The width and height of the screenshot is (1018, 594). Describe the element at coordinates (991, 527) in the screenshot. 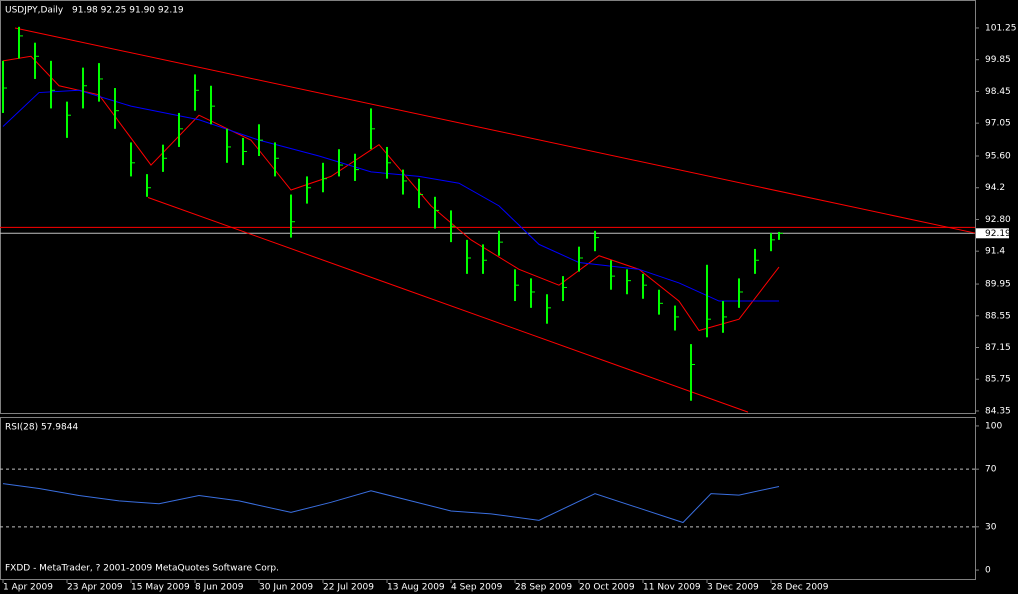

I see `y-tick-label: 30` at that location.